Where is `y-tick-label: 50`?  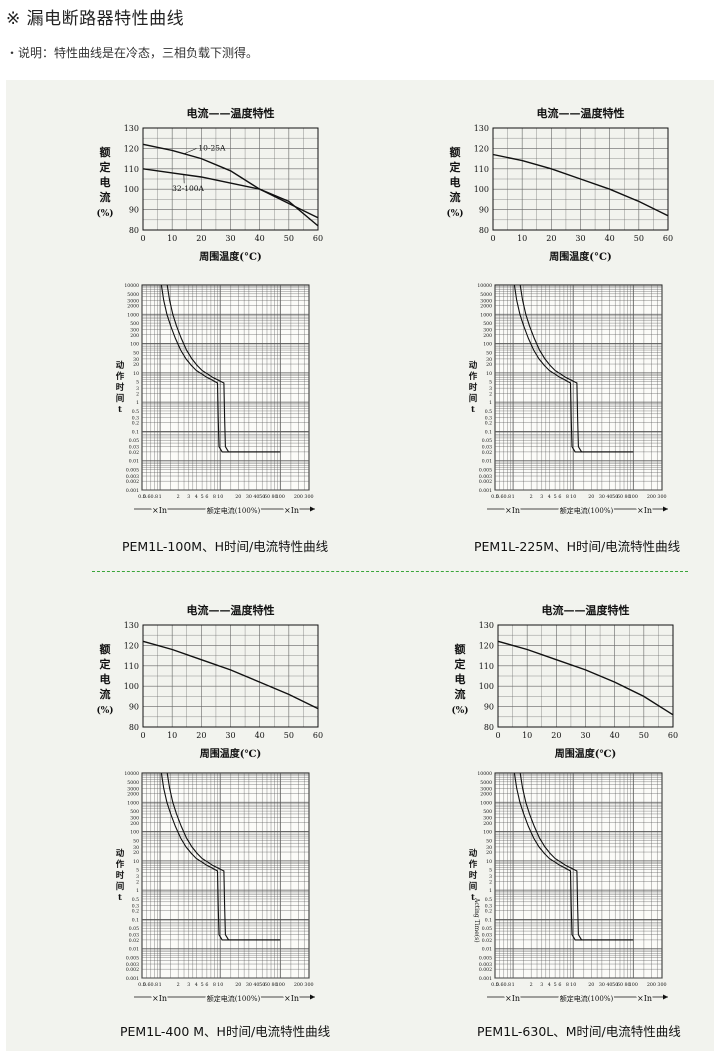
y-tick-label: 50 is located at coordinates (489, 353).